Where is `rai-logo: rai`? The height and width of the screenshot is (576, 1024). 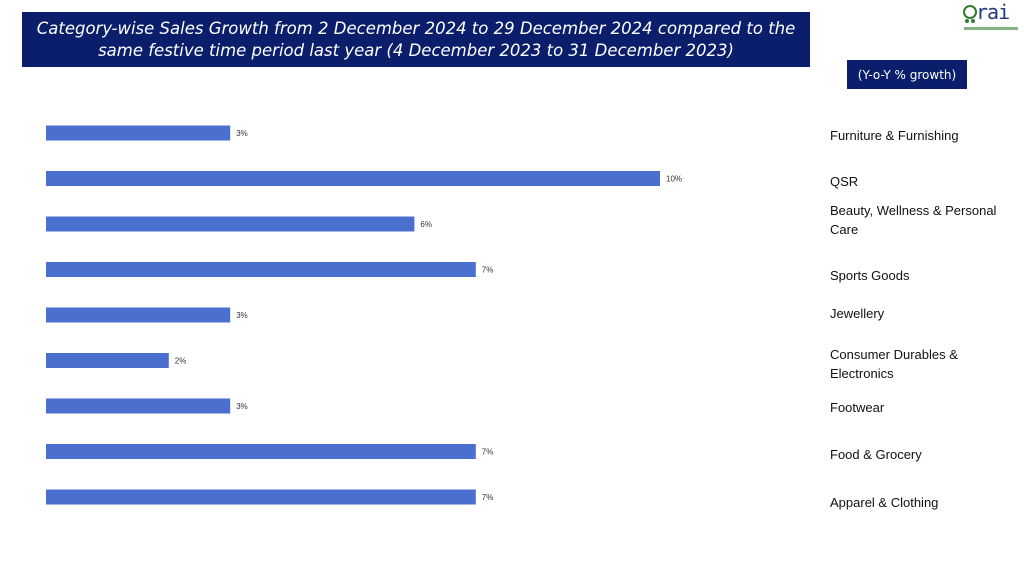 rai-logo: rai is located at coordinates (990, 18).